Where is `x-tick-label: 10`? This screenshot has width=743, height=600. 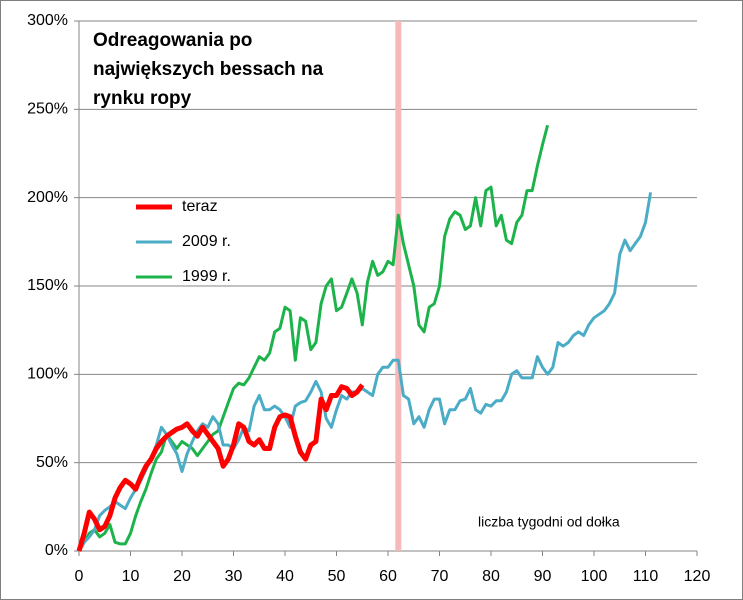
x-tick-label: 10 is located at coordinates (131, 576).